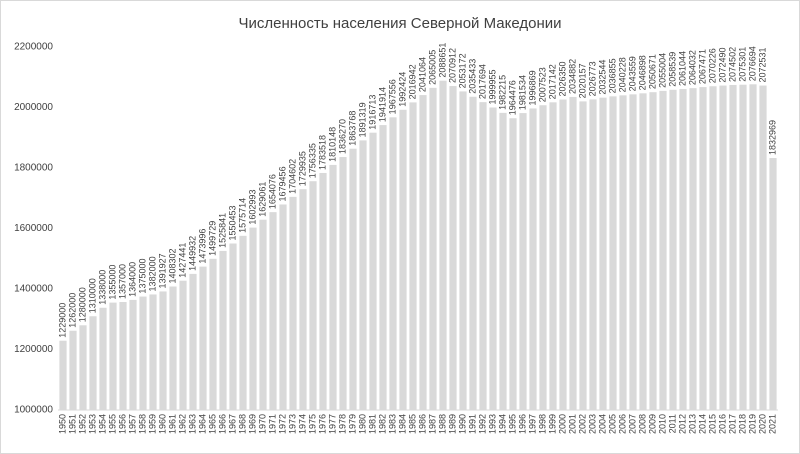 The height and width of the screenshot is (454, 800). I want to click on value-label: 1964476, so click(512, 97).